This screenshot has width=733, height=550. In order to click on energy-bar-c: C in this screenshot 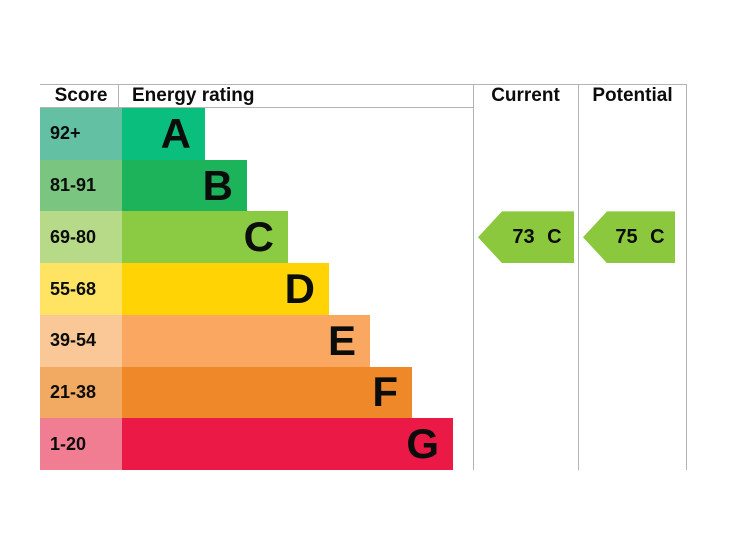, I will do `click(205, 237)`.